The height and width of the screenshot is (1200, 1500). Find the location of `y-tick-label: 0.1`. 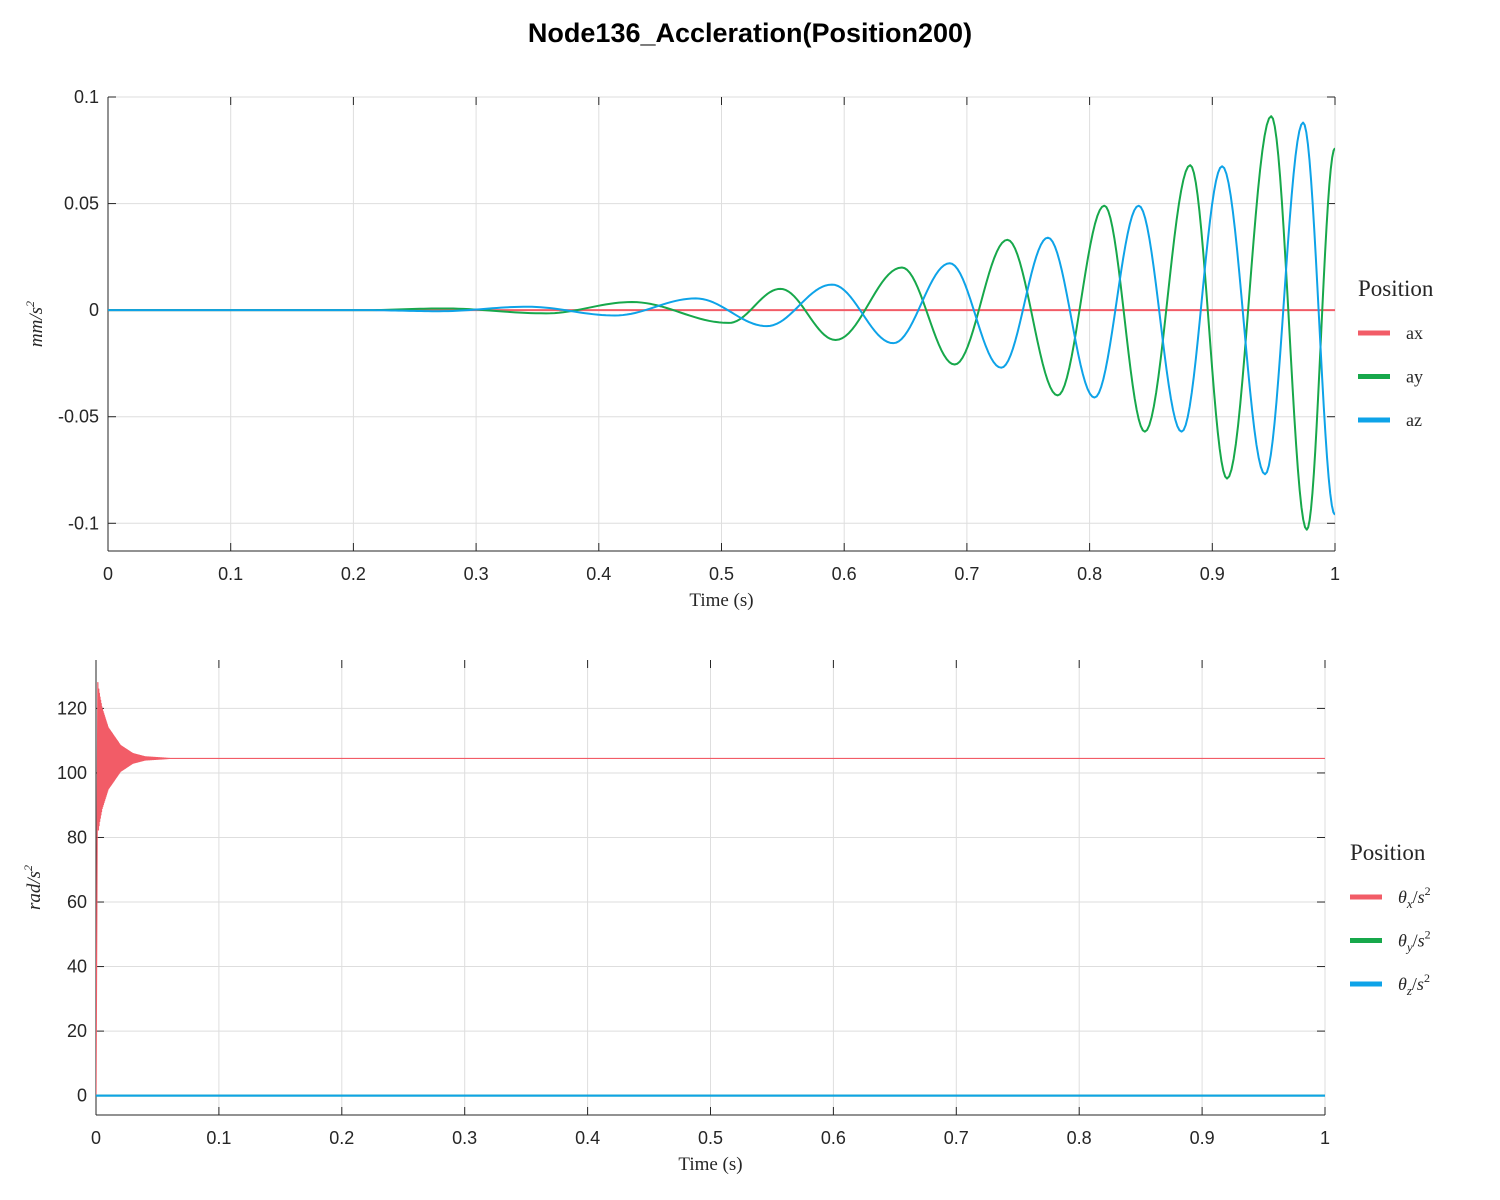

y-tick-label: 0.1 is located at coordinates (86, 97).